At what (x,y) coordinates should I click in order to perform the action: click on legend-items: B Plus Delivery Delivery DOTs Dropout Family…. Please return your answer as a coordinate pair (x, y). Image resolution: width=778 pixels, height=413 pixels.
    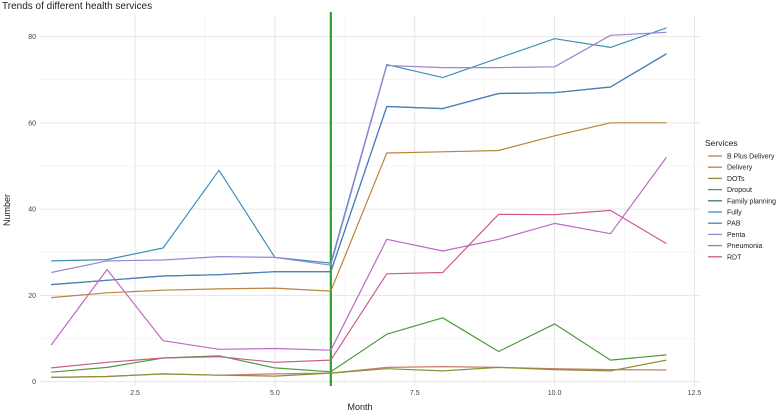
    Looking at the image, I should click on (742, 207).